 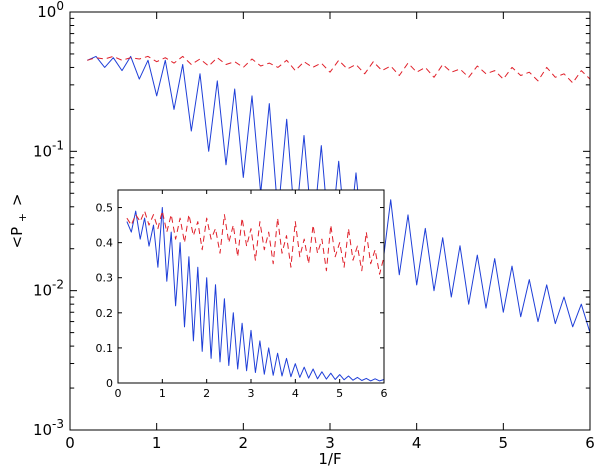 What do you see at coordinates (157, 443) in the screenshot?
I see `main-x-tick-label: 1` at bounding box center [157, 443].